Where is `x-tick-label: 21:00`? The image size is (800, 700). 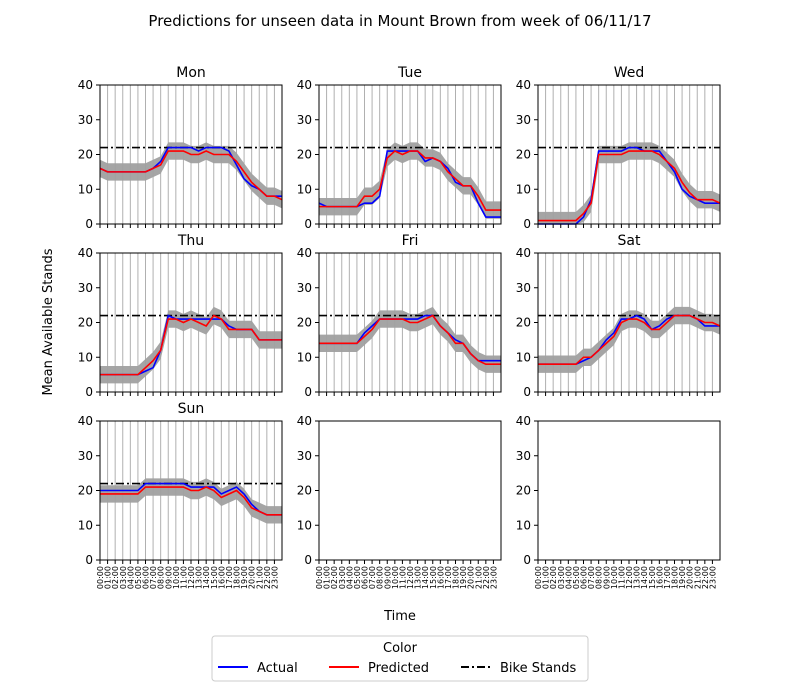
x-tick-label: 21:00 is located at coordinates (697, 577).